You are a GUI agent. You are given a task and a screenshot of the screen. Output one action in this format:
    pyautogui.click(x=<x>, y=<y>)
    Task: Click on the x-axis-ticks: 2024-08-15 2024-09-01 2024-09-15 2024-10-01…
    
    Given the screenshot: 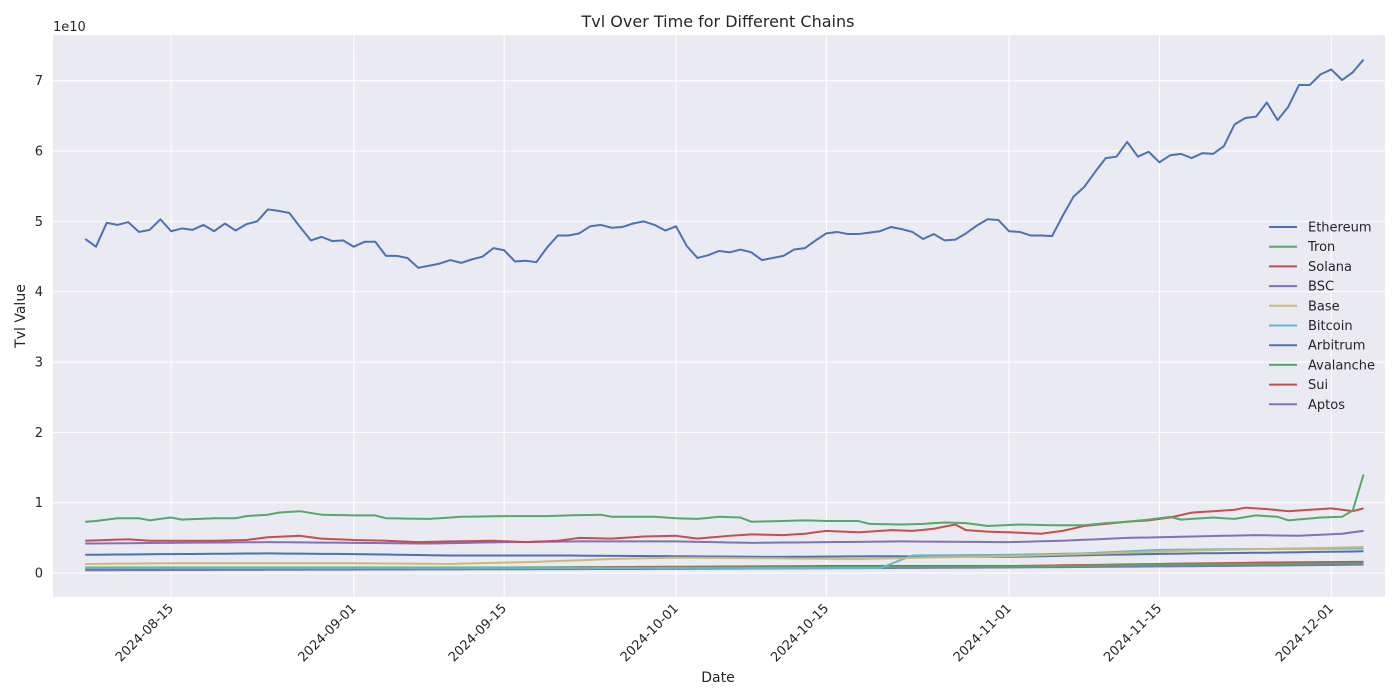 What is the action you would take?
    pyautogui.click(x=725, y=633)
    